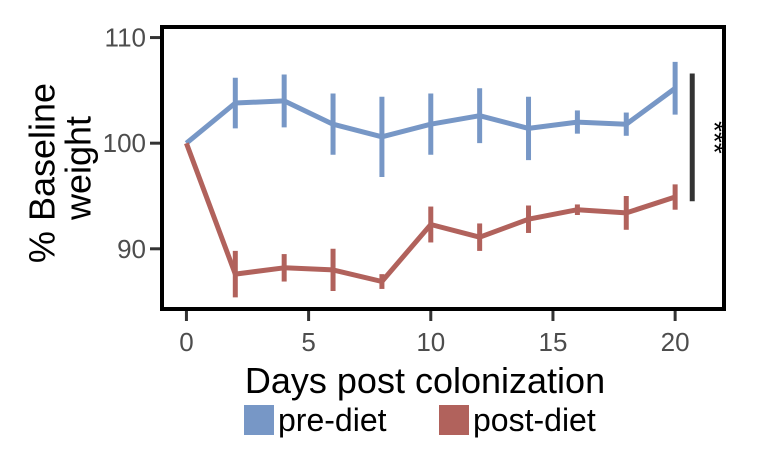 The height and width of the screenshot is (457, 757). I want to click on legend-label-post-diet: post-diet, so click(534, 420).